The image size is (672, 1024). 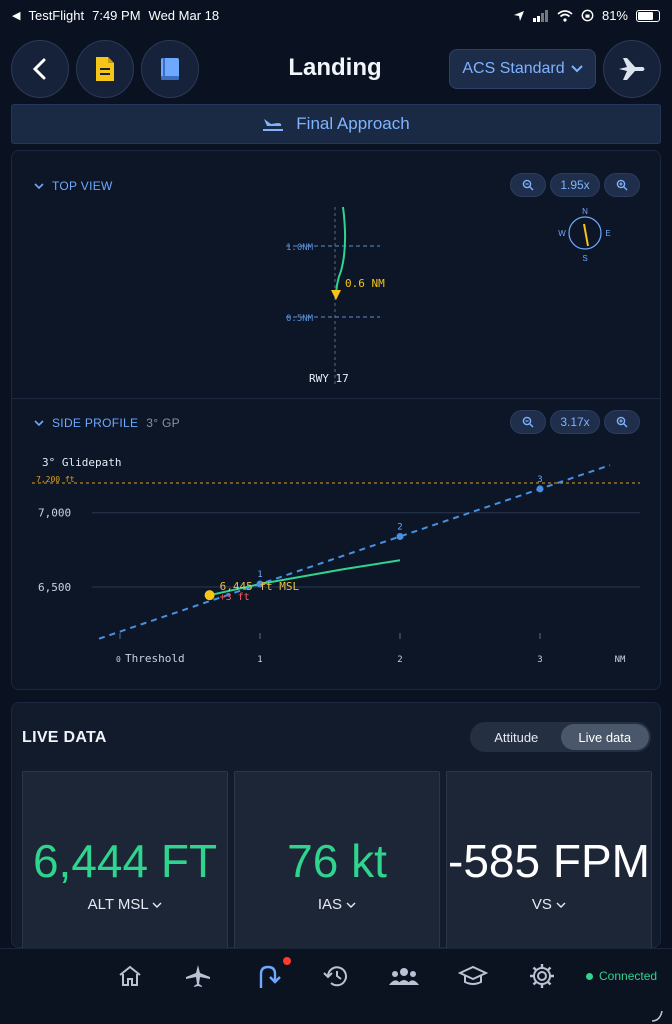 What do you see at coordinates (513, 68) in the screenshot?
I see `acs-standard-label: ACS Standard` at bounding box center [513, 68].